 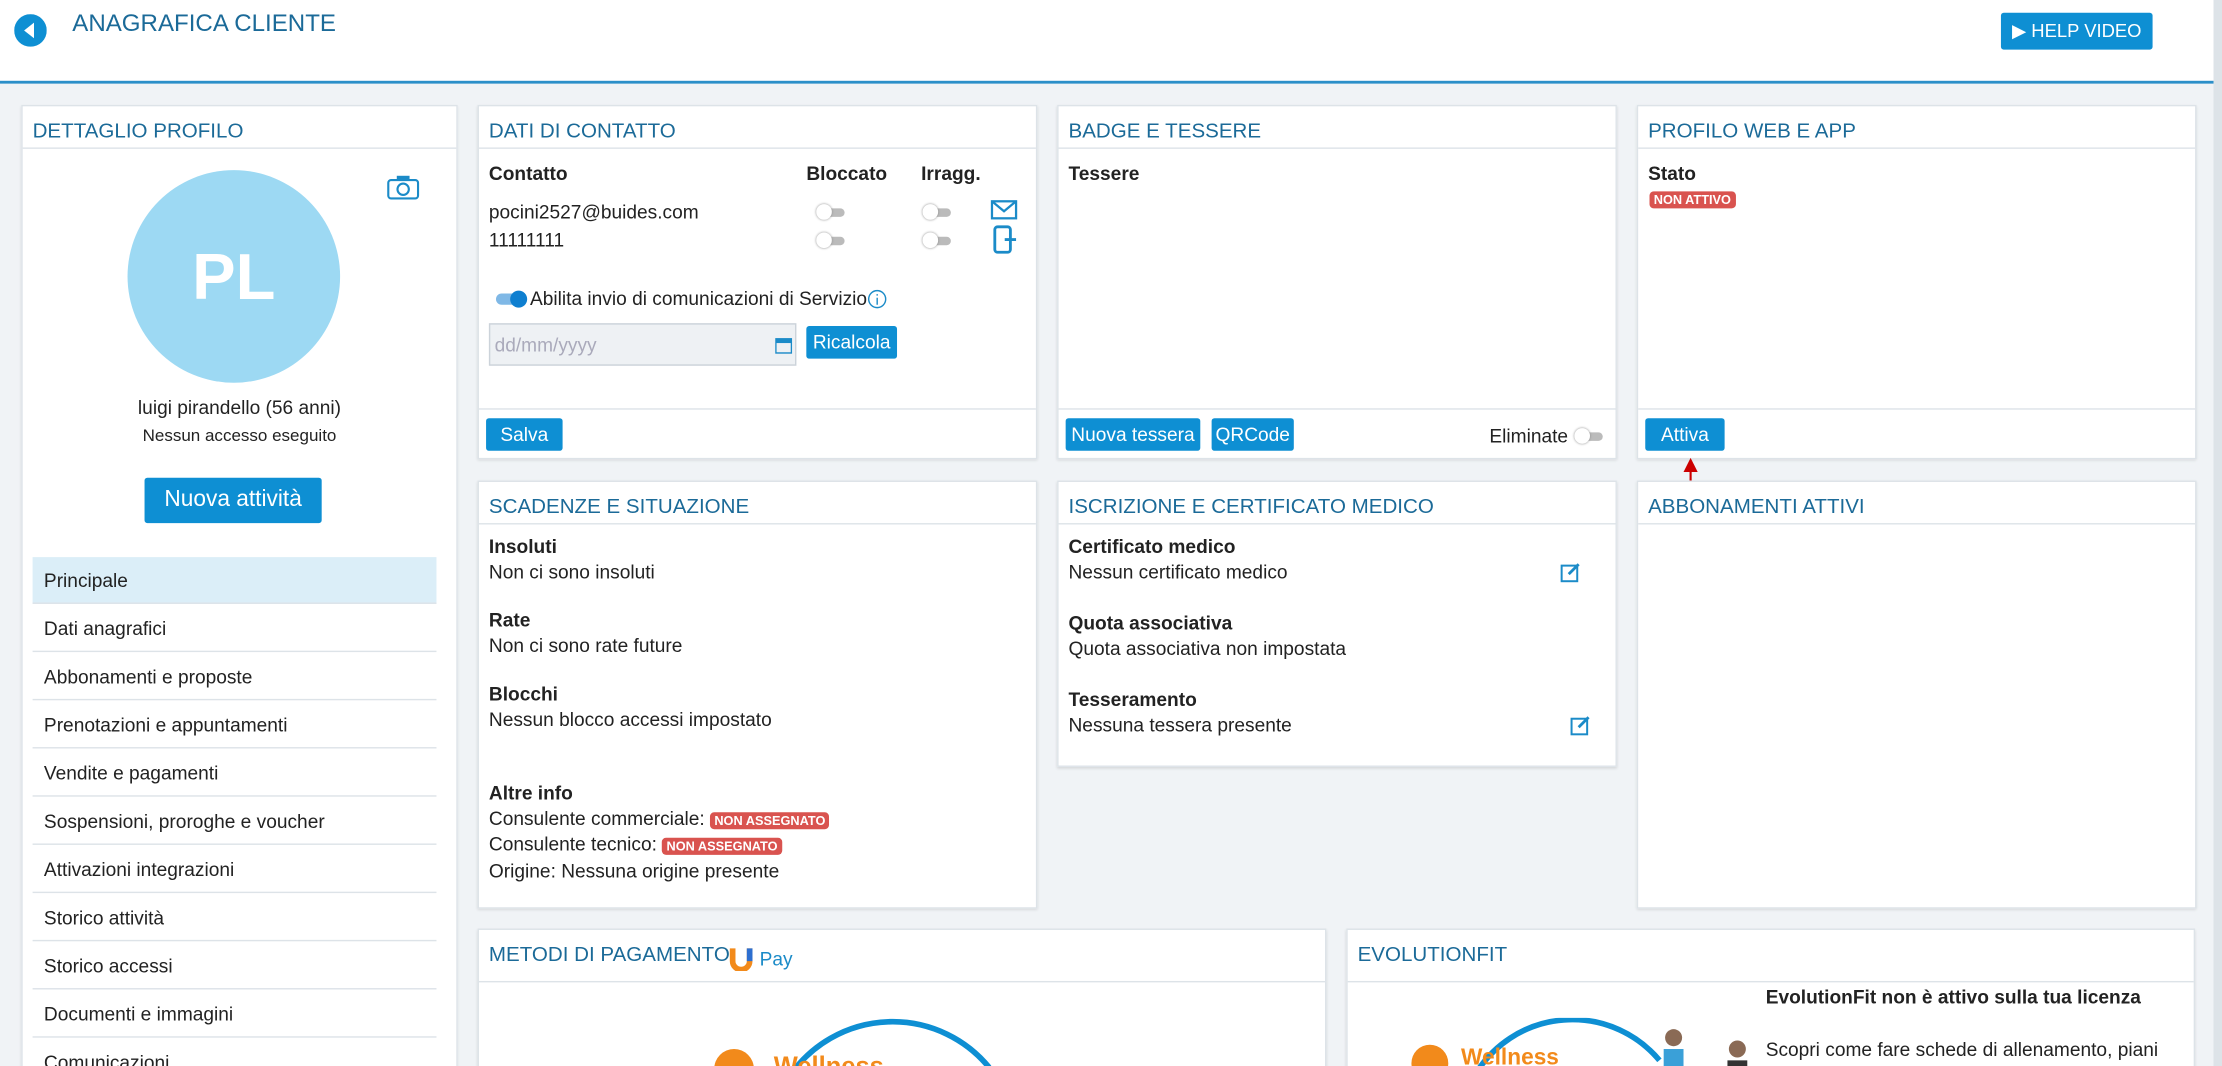 I want to click on menu-item: Prenotazioni e appuntamenti, so click(x=234, y=725).